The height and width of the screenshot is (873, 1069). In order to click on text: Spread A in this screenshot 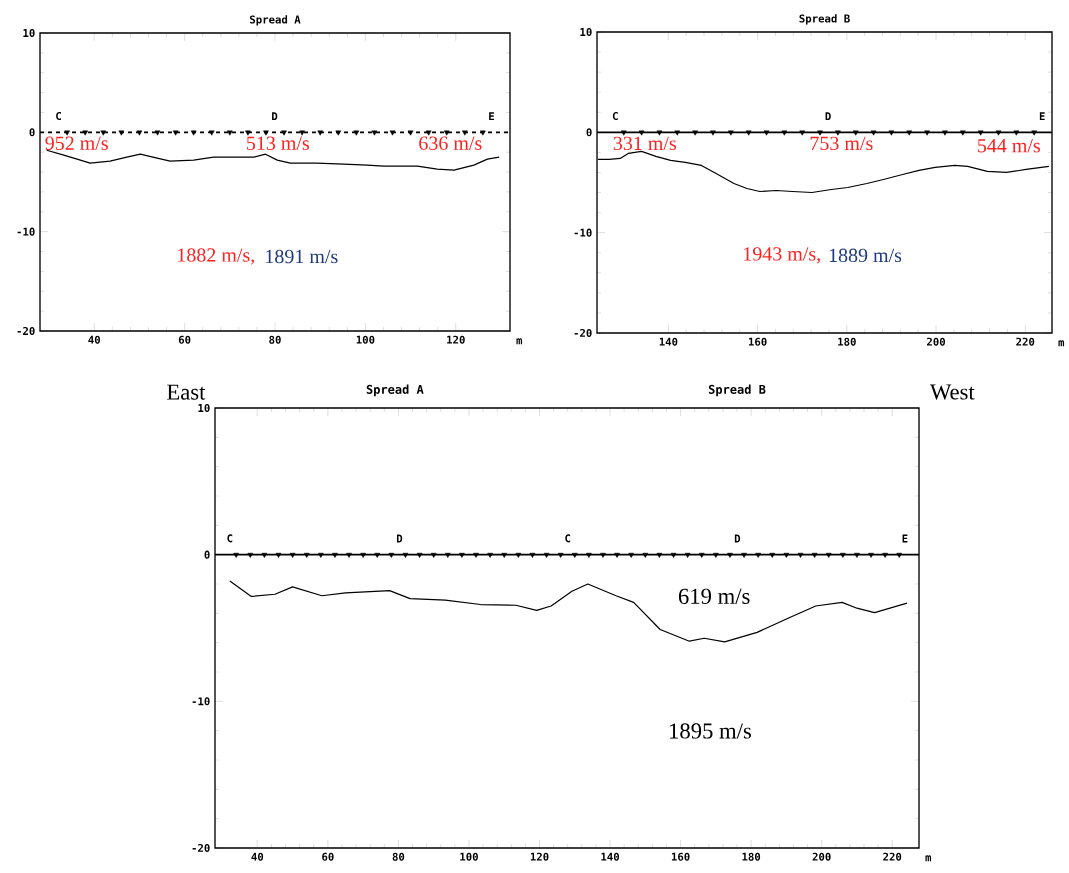, I will do `click(395, 390)`.